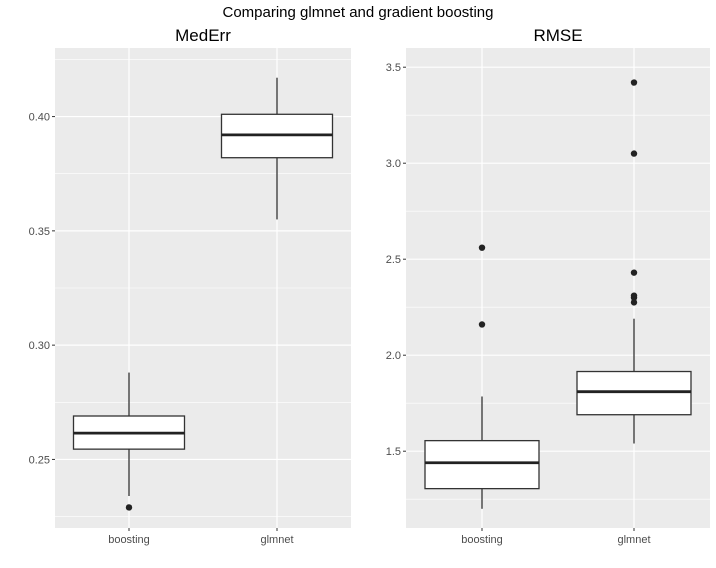 The image size is (716, 568). Describe the element at coordinates (393, 356) in the screenshot. I see `y-tick-label: 2.0` at that location.